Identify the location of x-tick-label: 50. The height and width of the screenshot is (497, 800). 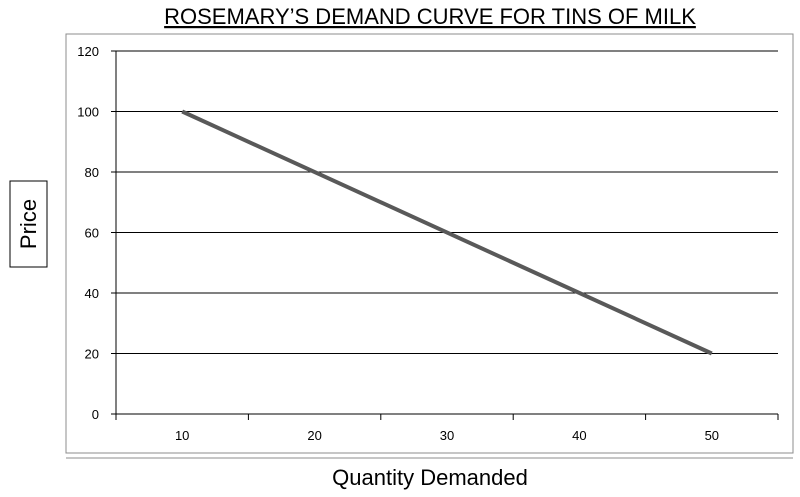
(712, 435).